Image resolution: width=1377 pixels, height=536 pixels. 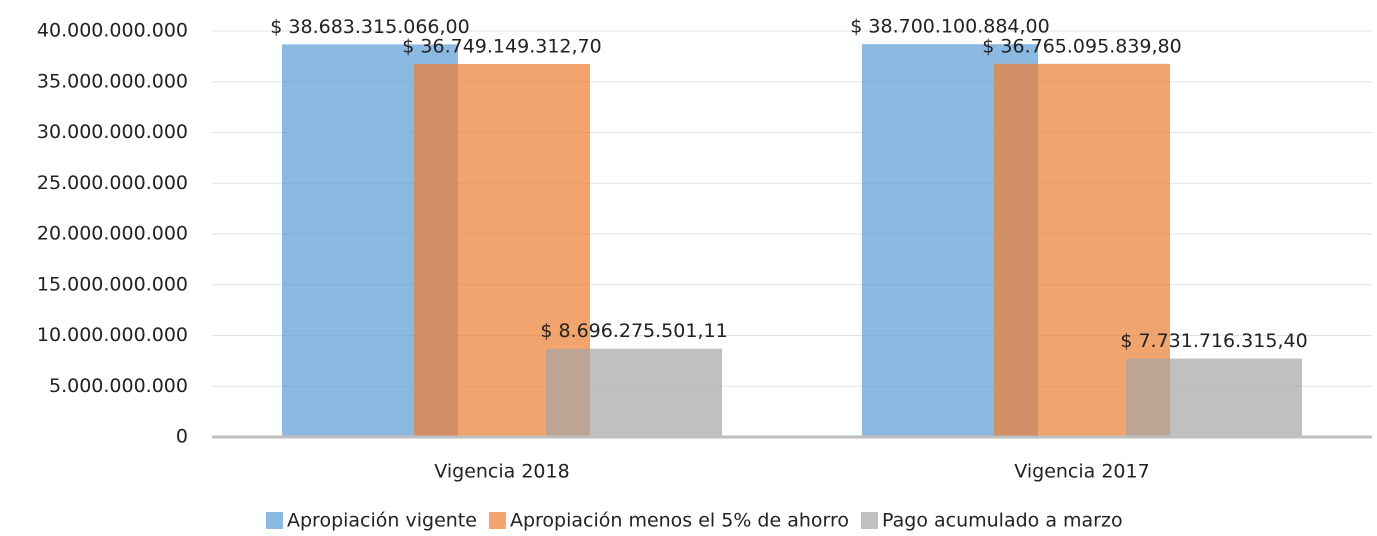 What do you see at coordinates (1081, 46) in the screenshot?
I see `data-label: $ 36.765.095.839,80` at bounding box center [1081, 46].